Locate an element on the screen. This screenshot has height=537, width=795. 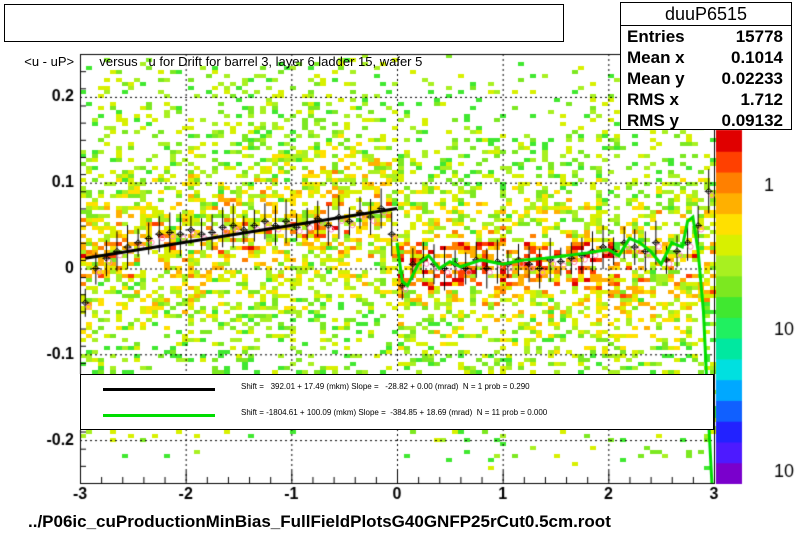
stats-row: Mean x 0.1014 is located at coordinates (706, 57).